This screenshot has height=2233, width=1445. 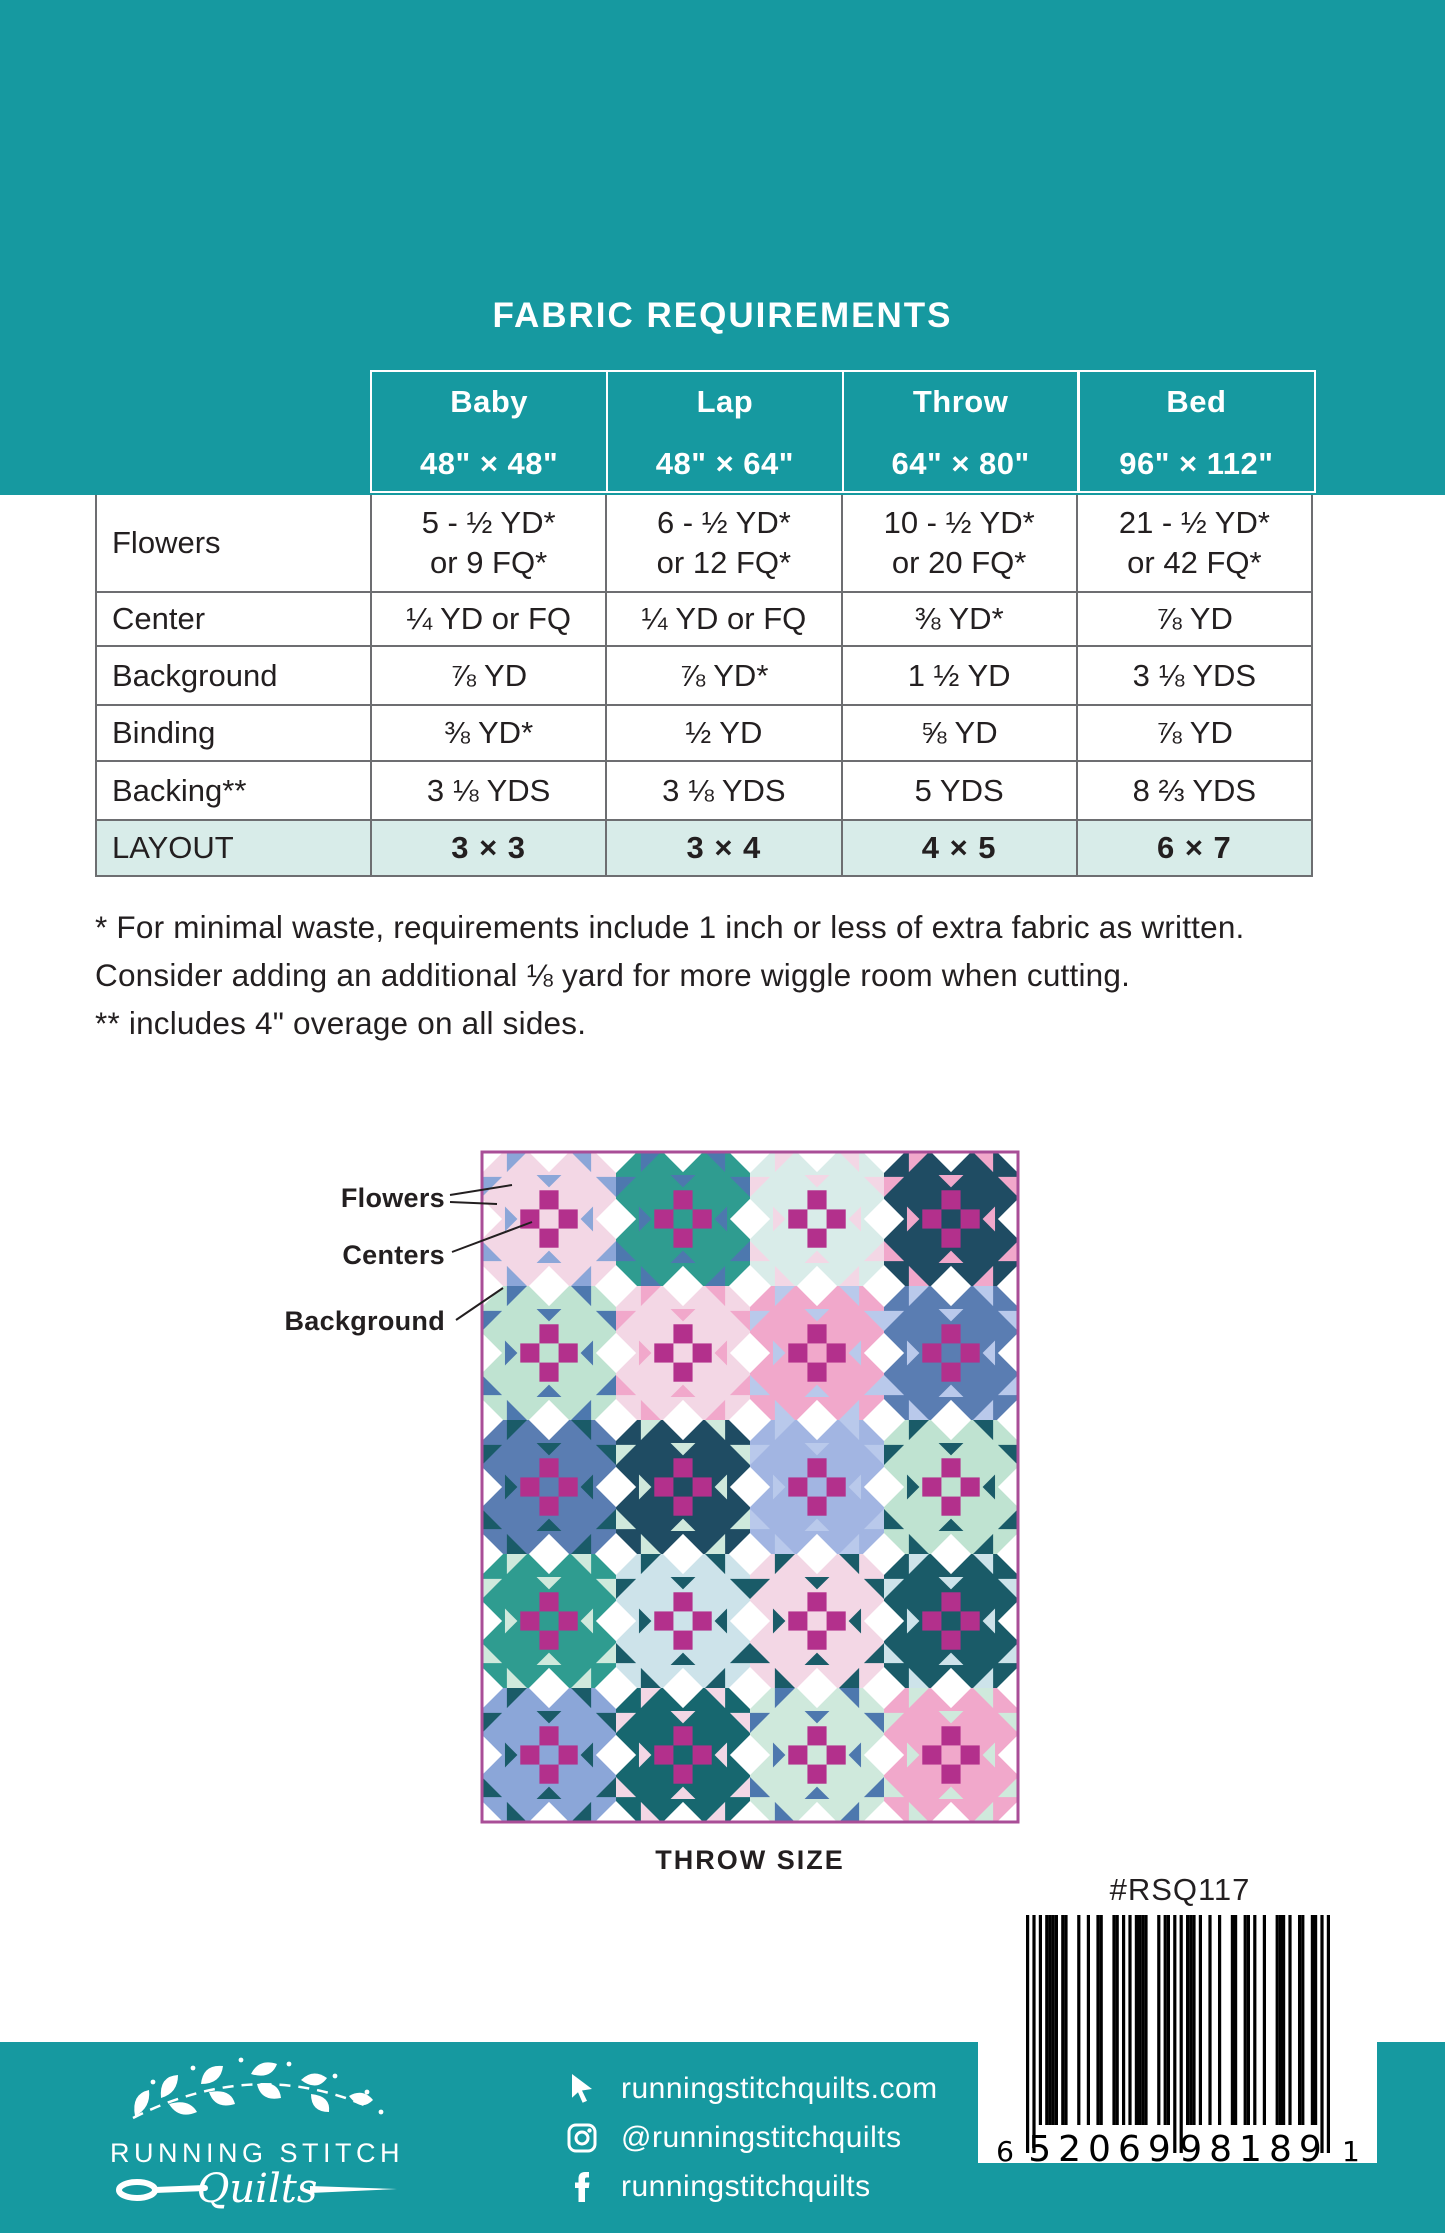 I want to click on row-label: LAYOUT, so click(x=234, y=849).